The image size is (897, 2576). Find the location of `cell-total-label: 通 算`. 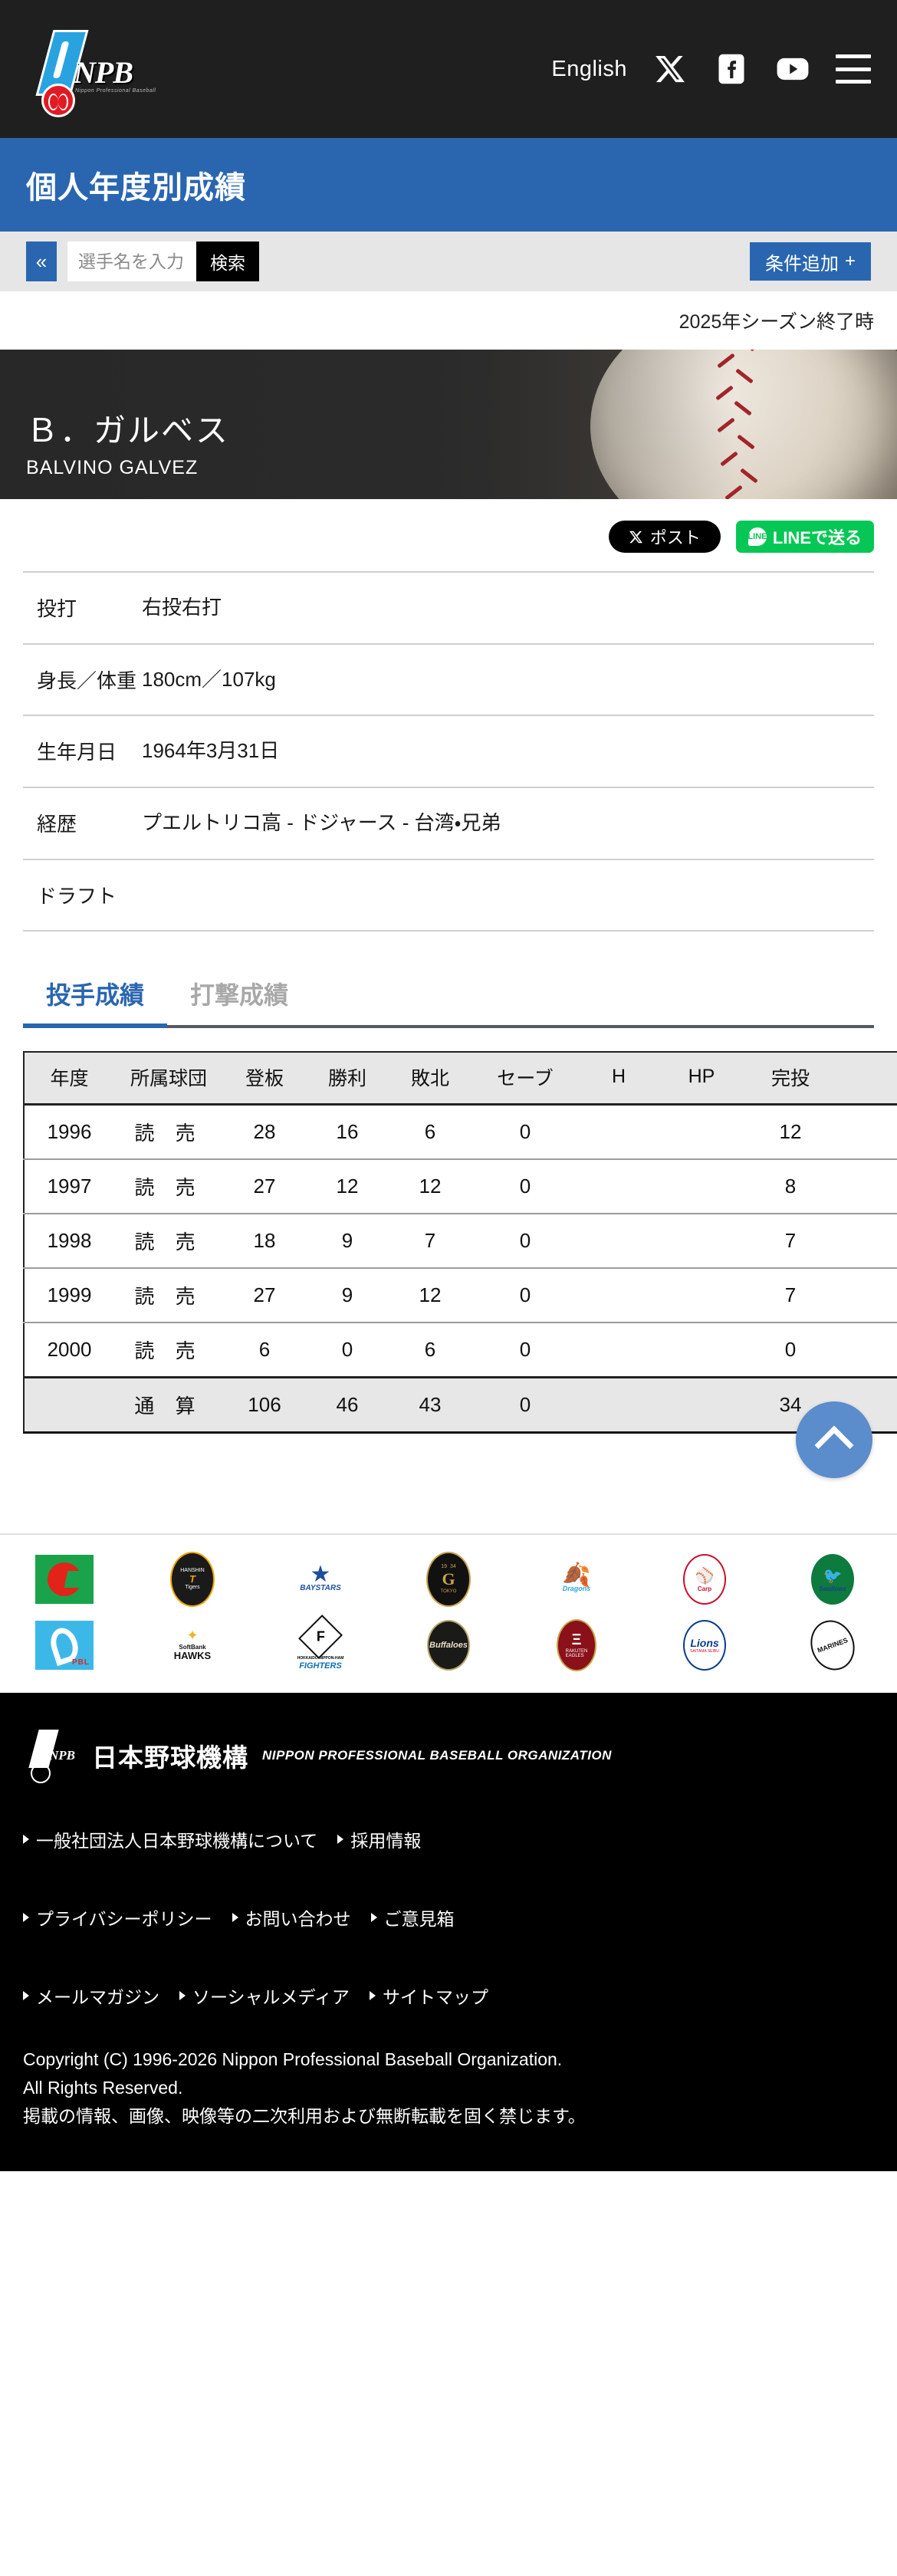

cell-total-label: 通 算 is located at coordinates (169, 1405).